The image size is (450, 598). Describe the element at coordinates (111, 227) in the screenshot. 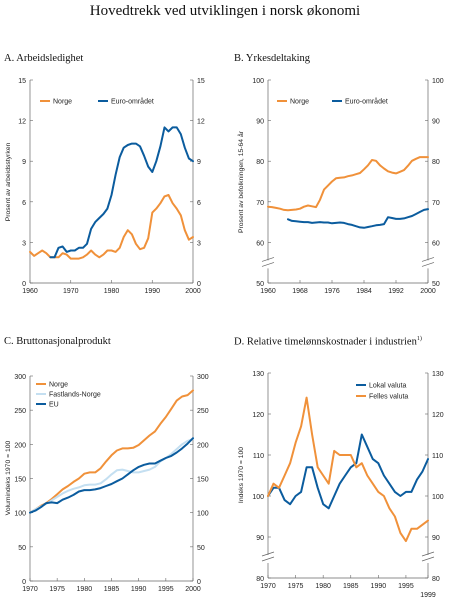

I see `chart-a-series-line-norge` at that location.